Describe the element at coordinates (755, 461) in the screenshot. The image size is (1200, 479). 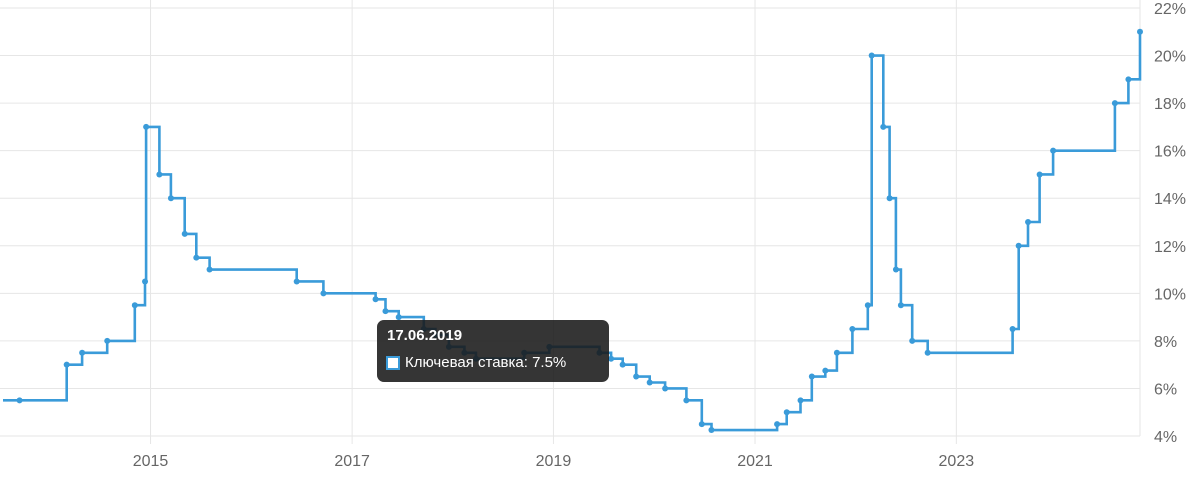
I see `x-tick-label: 2021` at that location.